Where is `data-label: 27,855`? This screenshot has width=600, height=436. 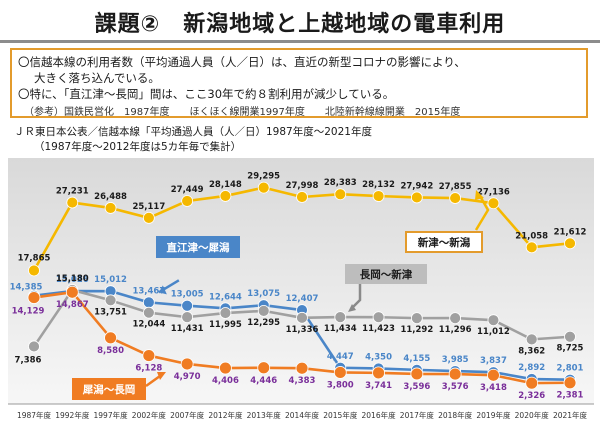
data-label: 27,855 is located at coordinates (455, 187).